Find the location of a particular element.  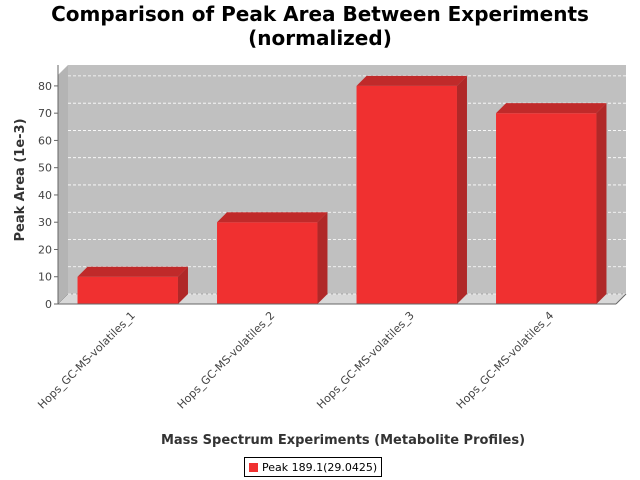

legend-swatch is located at coordinates (253, 467).